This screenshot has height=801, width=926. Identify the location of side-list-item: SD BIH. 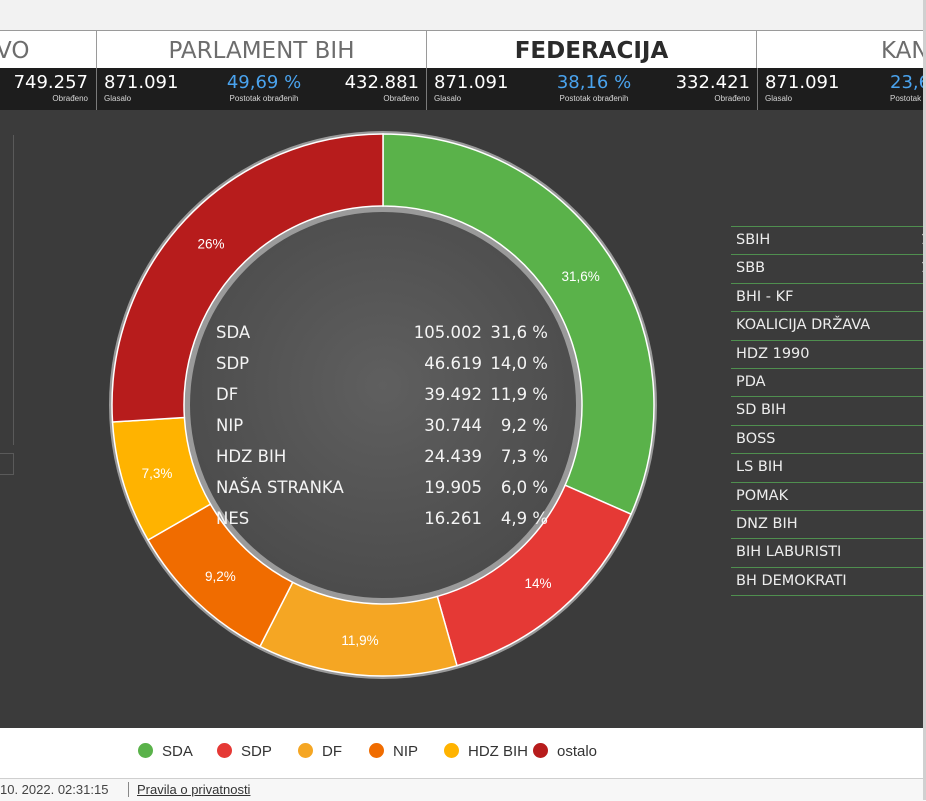
(828, 410).